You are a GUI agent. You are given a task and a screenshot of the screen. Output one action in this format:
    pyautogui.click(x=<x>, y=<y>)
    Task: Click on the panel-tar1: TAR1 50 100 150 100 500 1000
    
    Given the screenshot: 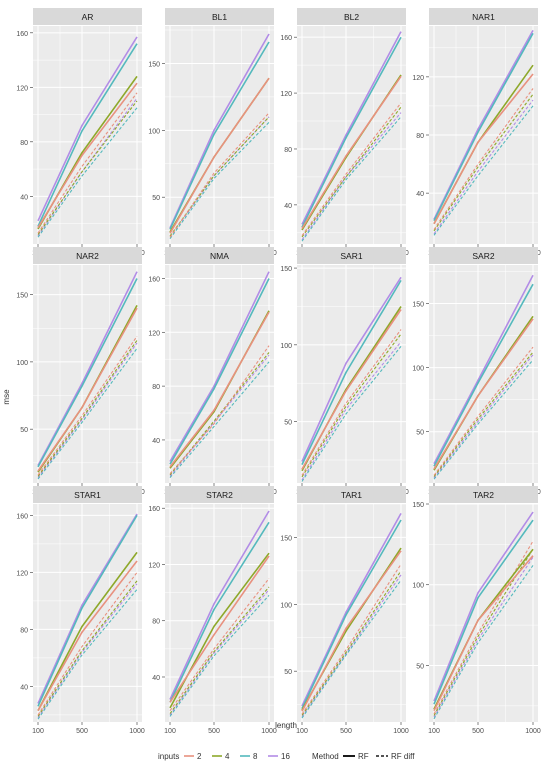 What is the action you would take?
    pyautogui.click(x=344, y=610)
    